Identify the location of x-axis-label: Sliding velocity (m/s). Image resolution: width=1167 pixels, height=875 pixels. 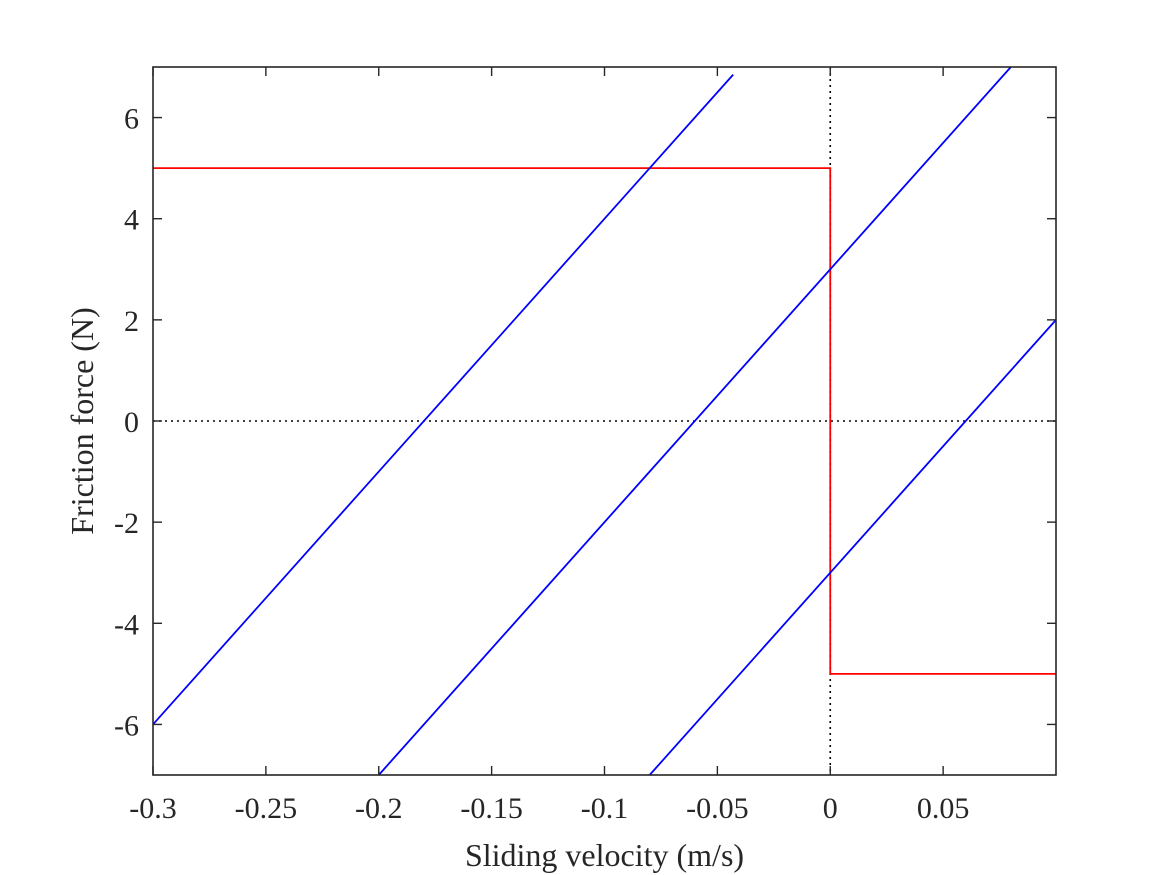
(604, 855).